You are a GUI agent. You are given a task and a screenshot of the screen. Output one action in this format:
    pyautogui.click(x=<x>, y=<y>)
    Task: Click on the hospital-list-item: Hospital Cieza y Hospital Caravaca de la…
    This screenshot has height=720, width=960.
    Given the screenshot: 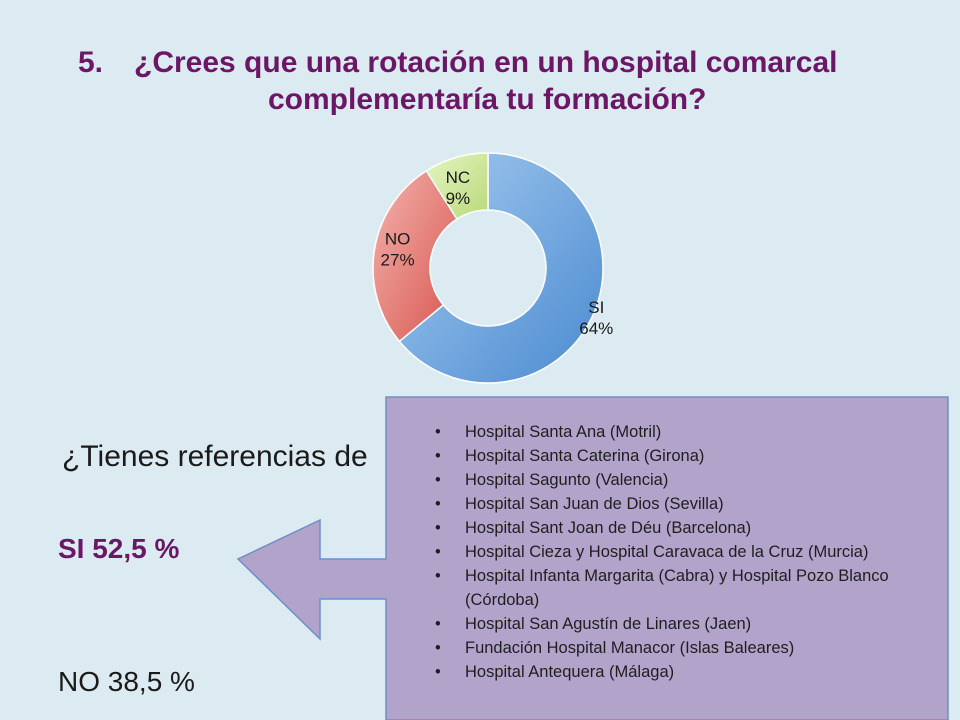 What is the action you would take?
    pyautogui.click(x=685, y=552)
    